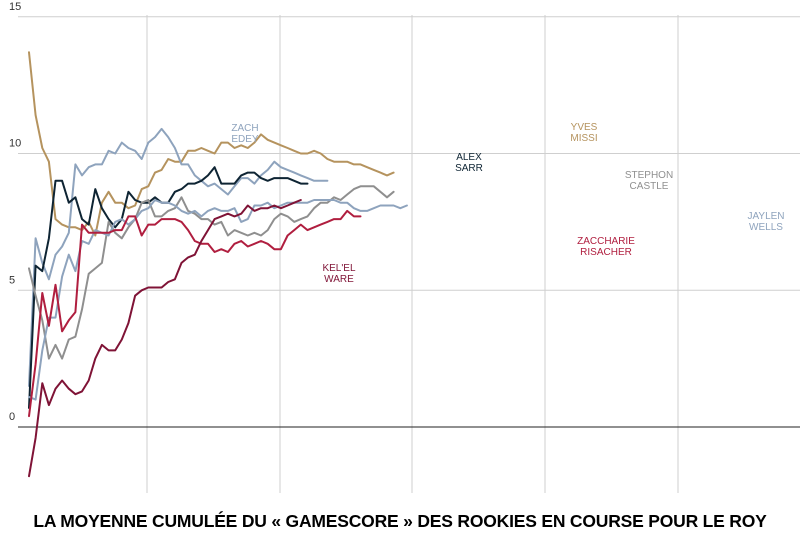 Image resolution: width=800 pixels, height=552 pixels. What do you see at coordinates (583, 133) in the screenshot?
I see `series-label-yves-missi: YVES MISSI` at bounding box center [583, 133].